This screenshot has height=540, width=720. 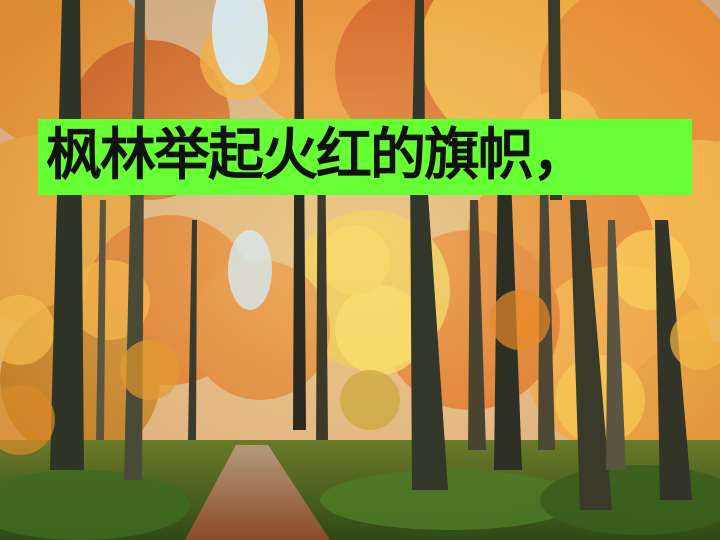 I want to click on caption-banner: 枫林举起火红的旗帜，, so click(x=365, y=157).